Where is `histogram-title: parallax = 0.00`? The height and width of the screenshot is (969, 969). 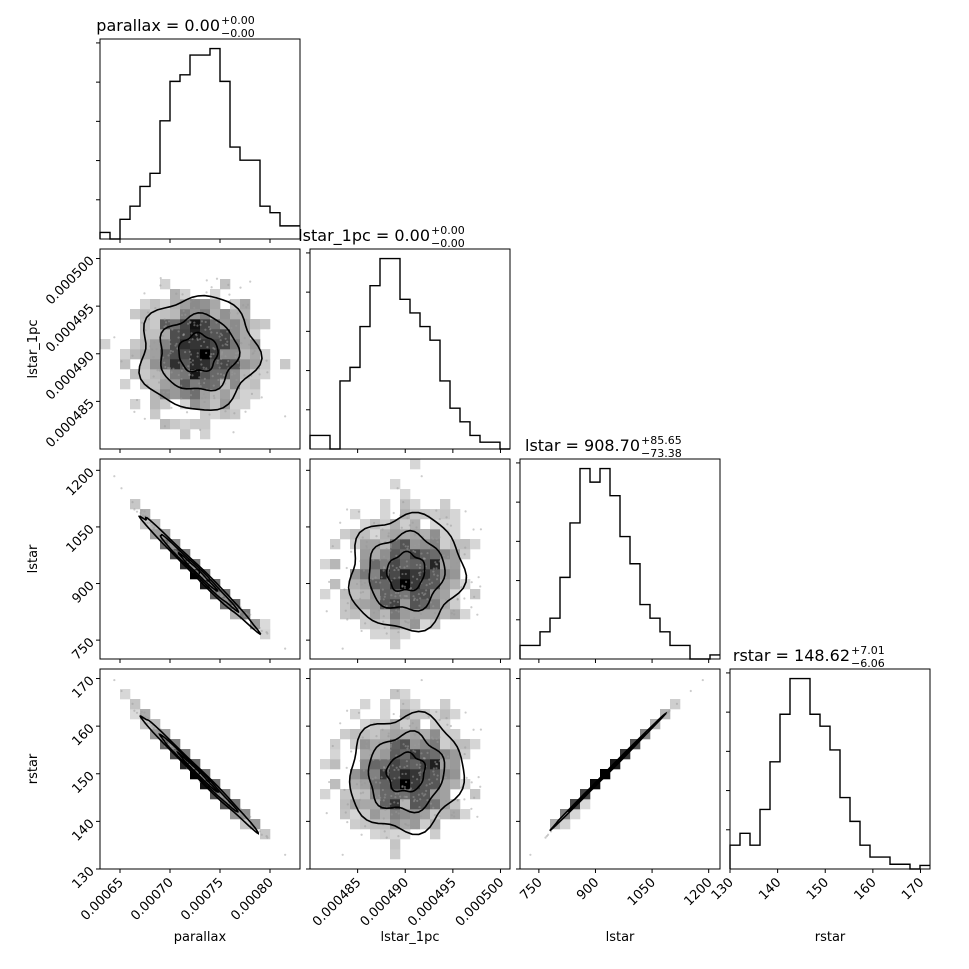
histogram-title: parallax = 0.00 is located at coordinates (158, 25).